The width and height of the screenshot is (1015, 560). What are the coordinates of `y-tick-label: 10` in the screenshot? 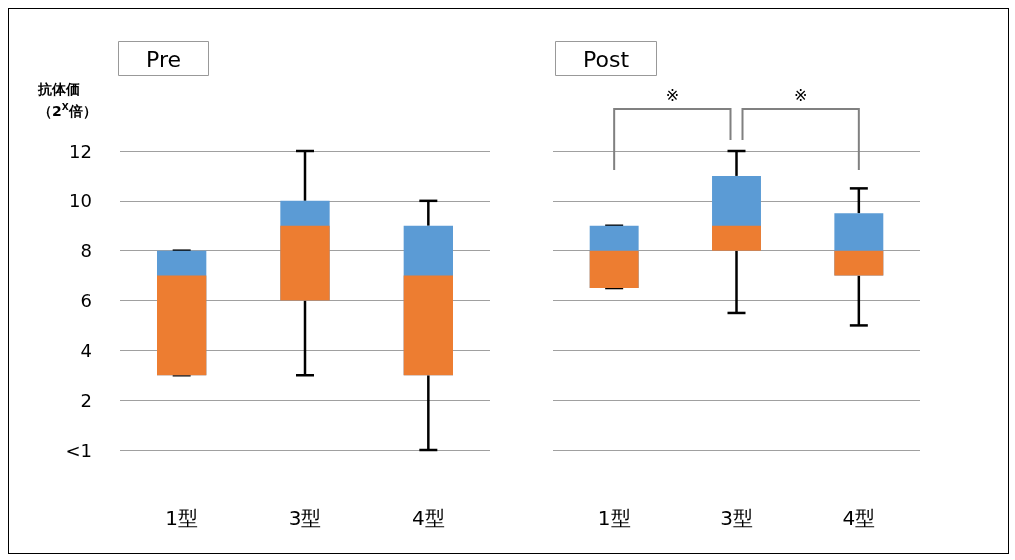 It's located at (80, 201).